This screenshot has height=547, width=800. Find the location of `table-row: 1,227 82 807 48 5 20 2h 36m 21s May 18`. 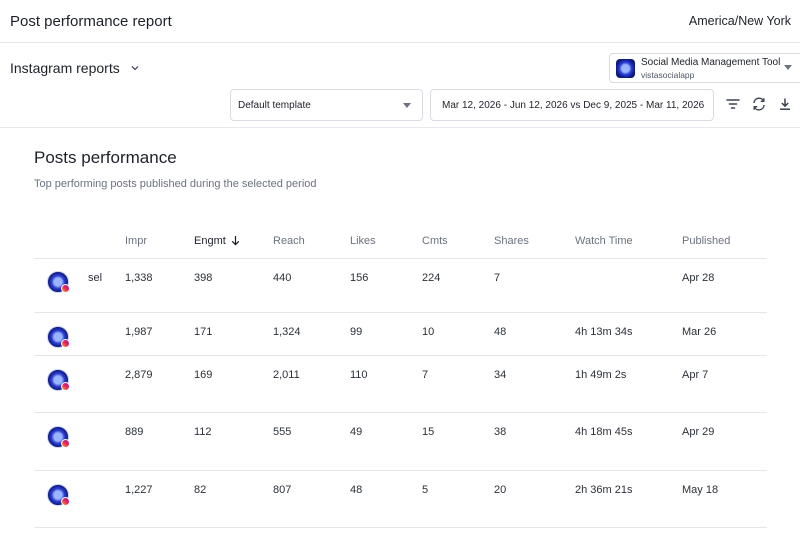

table-row: 1,227 82 807 48 5 20 2h 36m 21s May 18 is located at coordinates (400, 499).